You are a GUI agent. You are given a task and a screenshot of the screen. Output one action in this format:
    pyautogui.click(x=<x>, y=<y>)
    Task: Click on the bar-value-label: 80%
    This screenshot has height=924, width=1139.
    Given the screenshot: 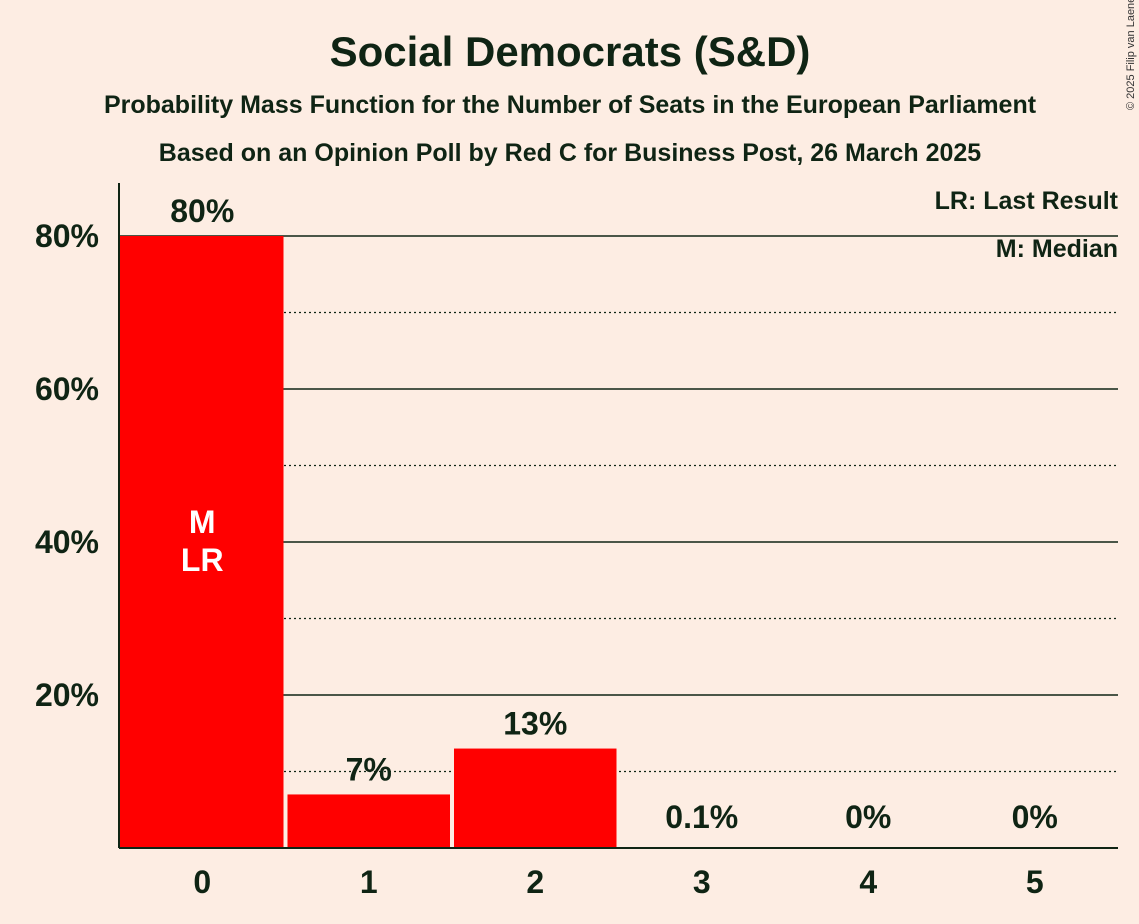 What is the action you would take?
    pyautogui.click(x=202, y=211)
    